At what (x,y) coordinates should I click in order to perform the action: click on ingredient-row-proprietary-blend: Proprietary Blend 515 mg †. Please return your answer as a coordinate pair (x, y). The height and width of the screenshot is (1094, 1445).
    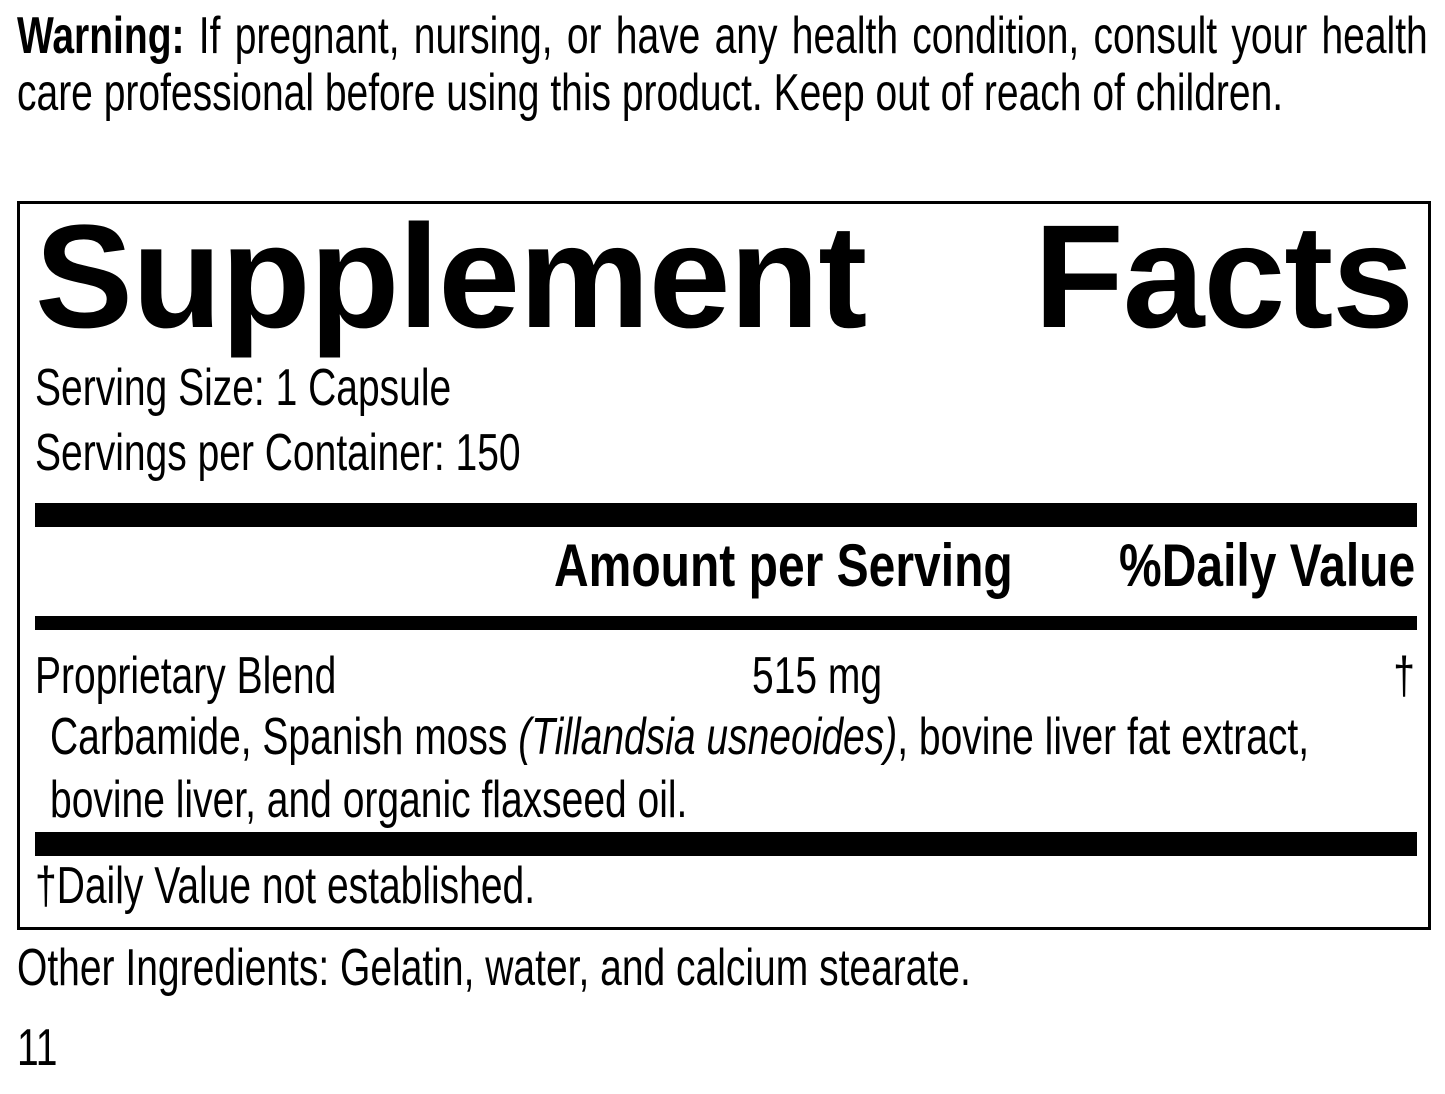
    Looking at the image, I should click on (724, 676).